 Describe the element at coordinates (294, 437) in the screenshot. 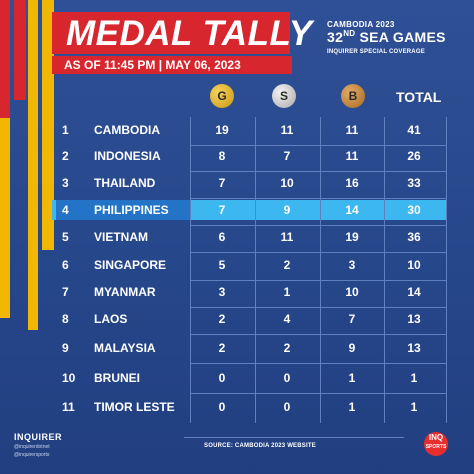

I see `footer-divider` at that location.